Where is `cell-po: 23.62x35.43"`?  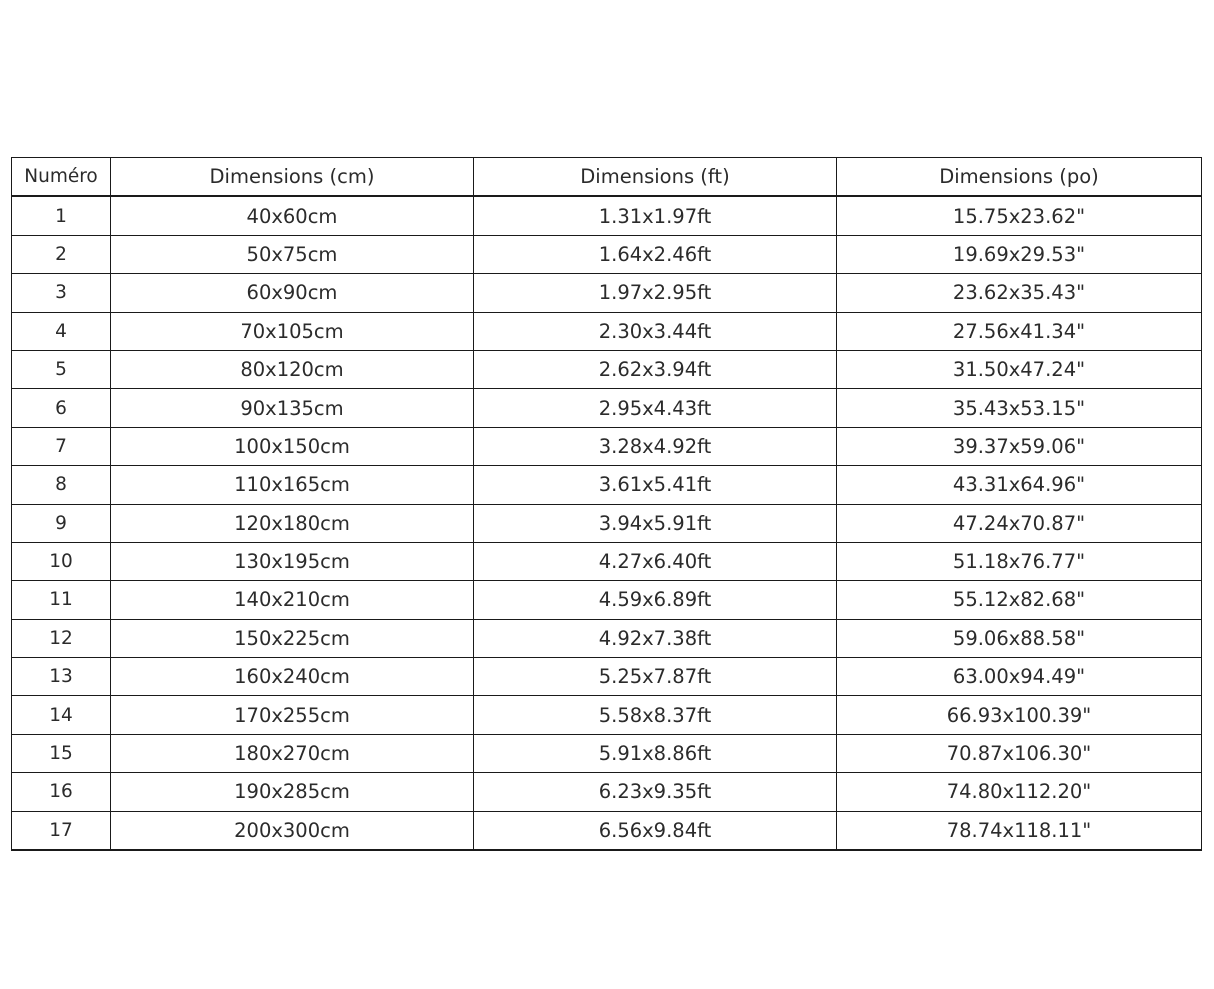
cell-po: 23.62x35.43" is located at coordinates (1019, 293).